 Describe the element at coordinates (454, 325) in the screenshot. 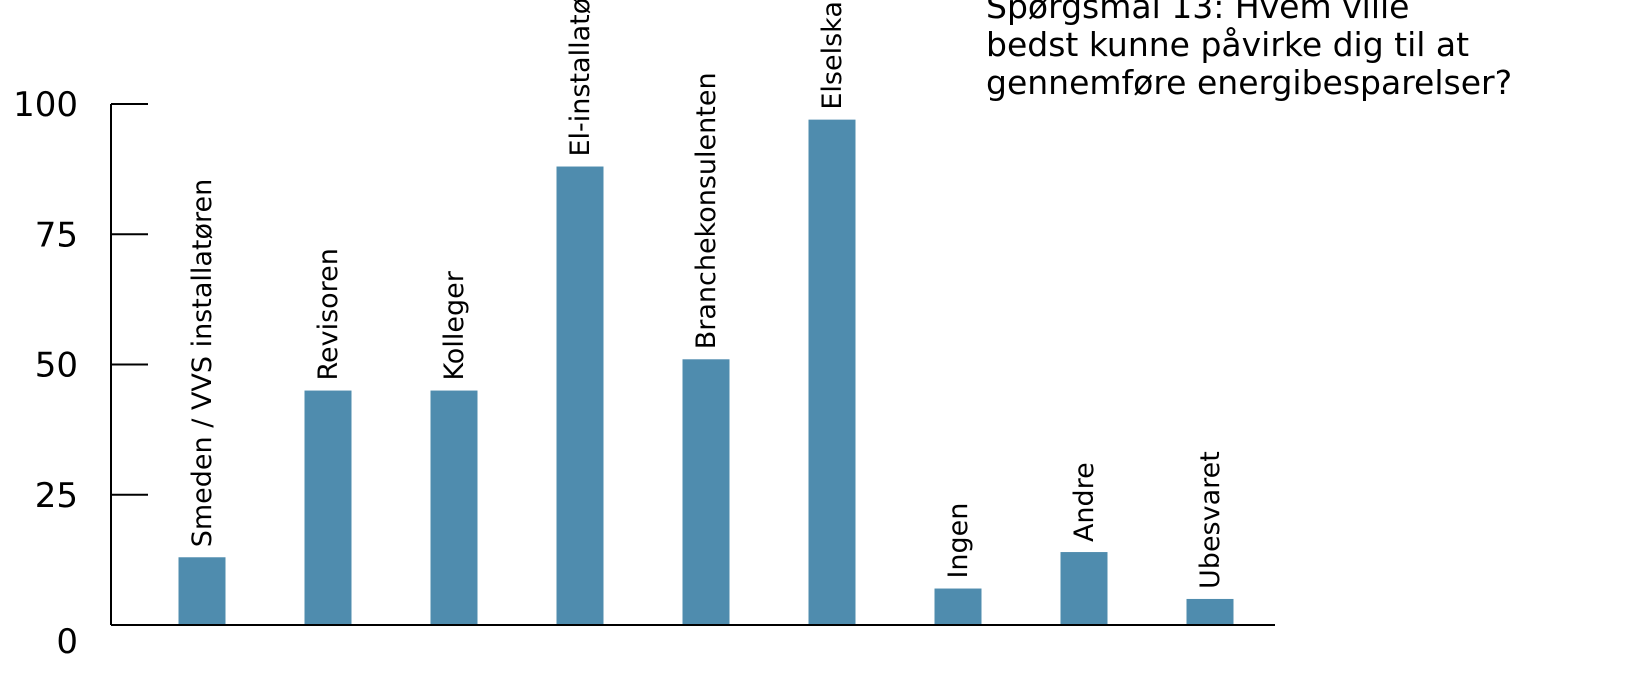

I see `bar-label-3: Kolleger` at that location.